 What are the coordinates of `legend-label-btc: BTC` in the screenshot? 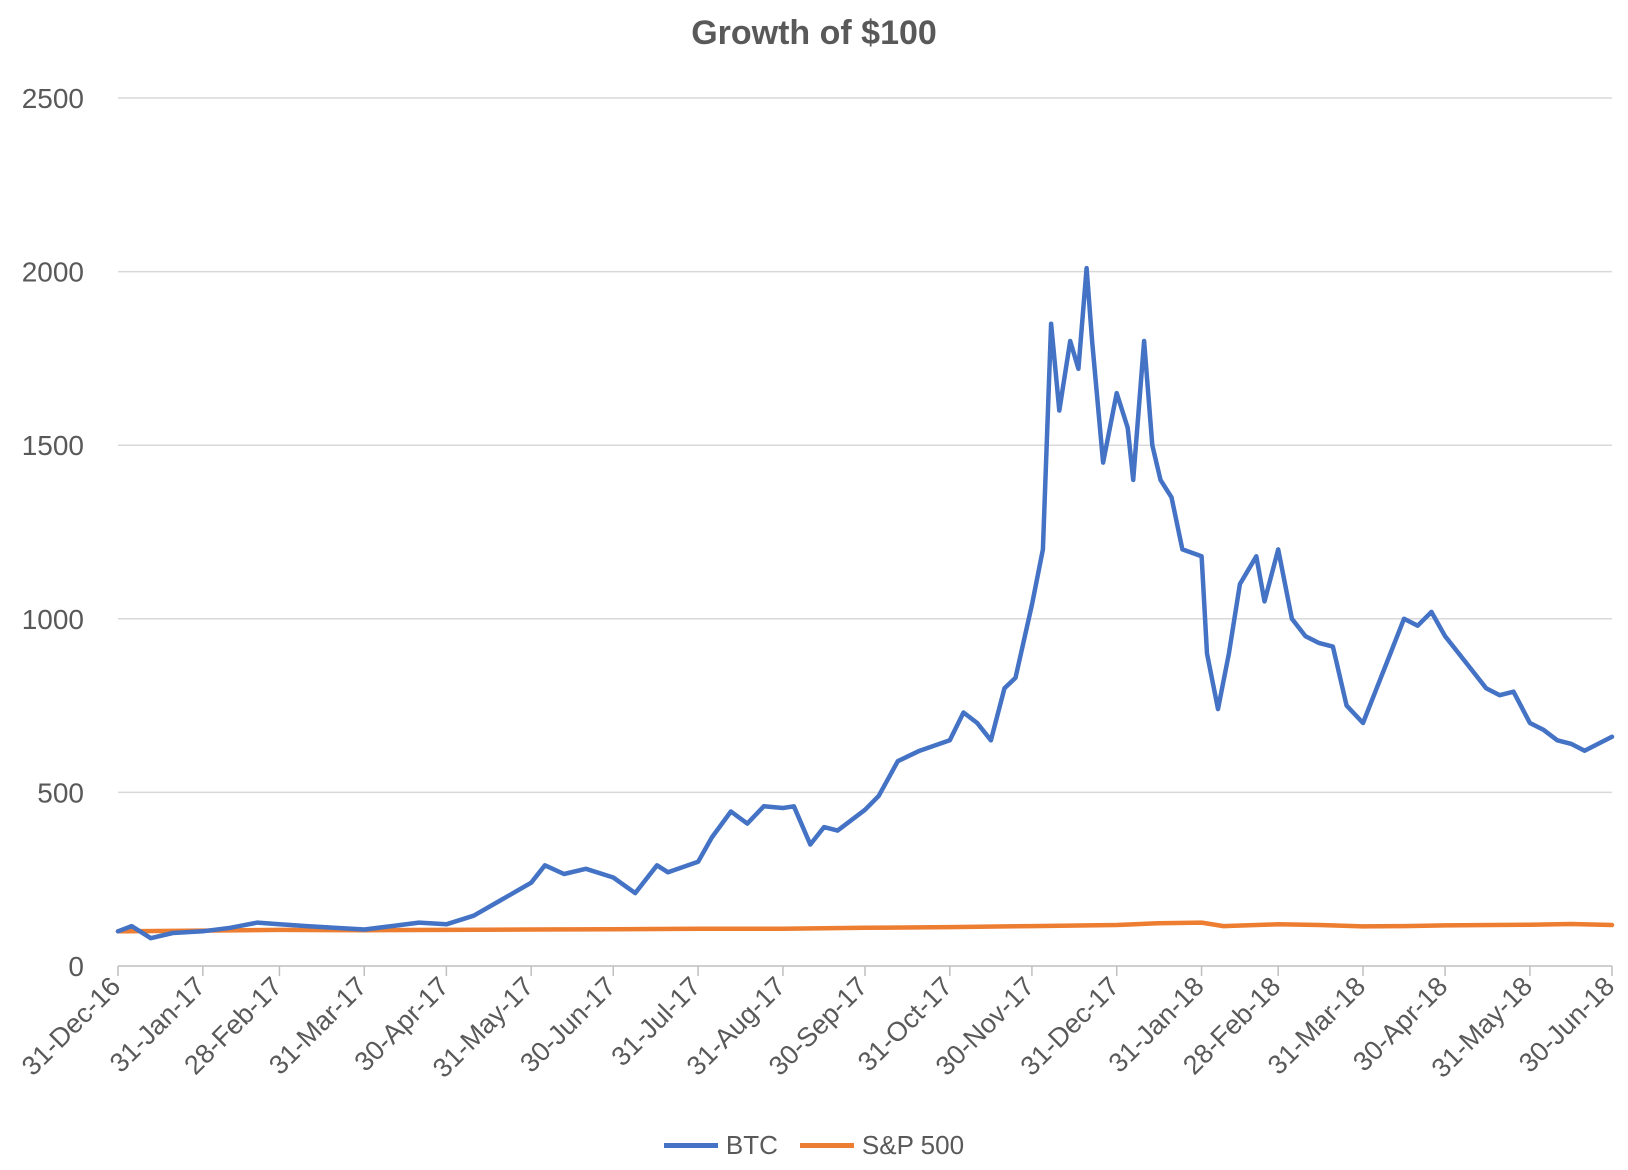 It's located at (751, 1145).